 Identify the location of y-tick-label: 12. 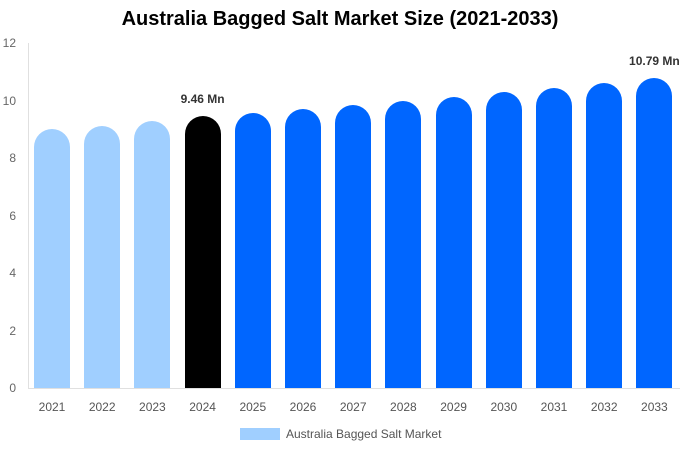
(9, 43).